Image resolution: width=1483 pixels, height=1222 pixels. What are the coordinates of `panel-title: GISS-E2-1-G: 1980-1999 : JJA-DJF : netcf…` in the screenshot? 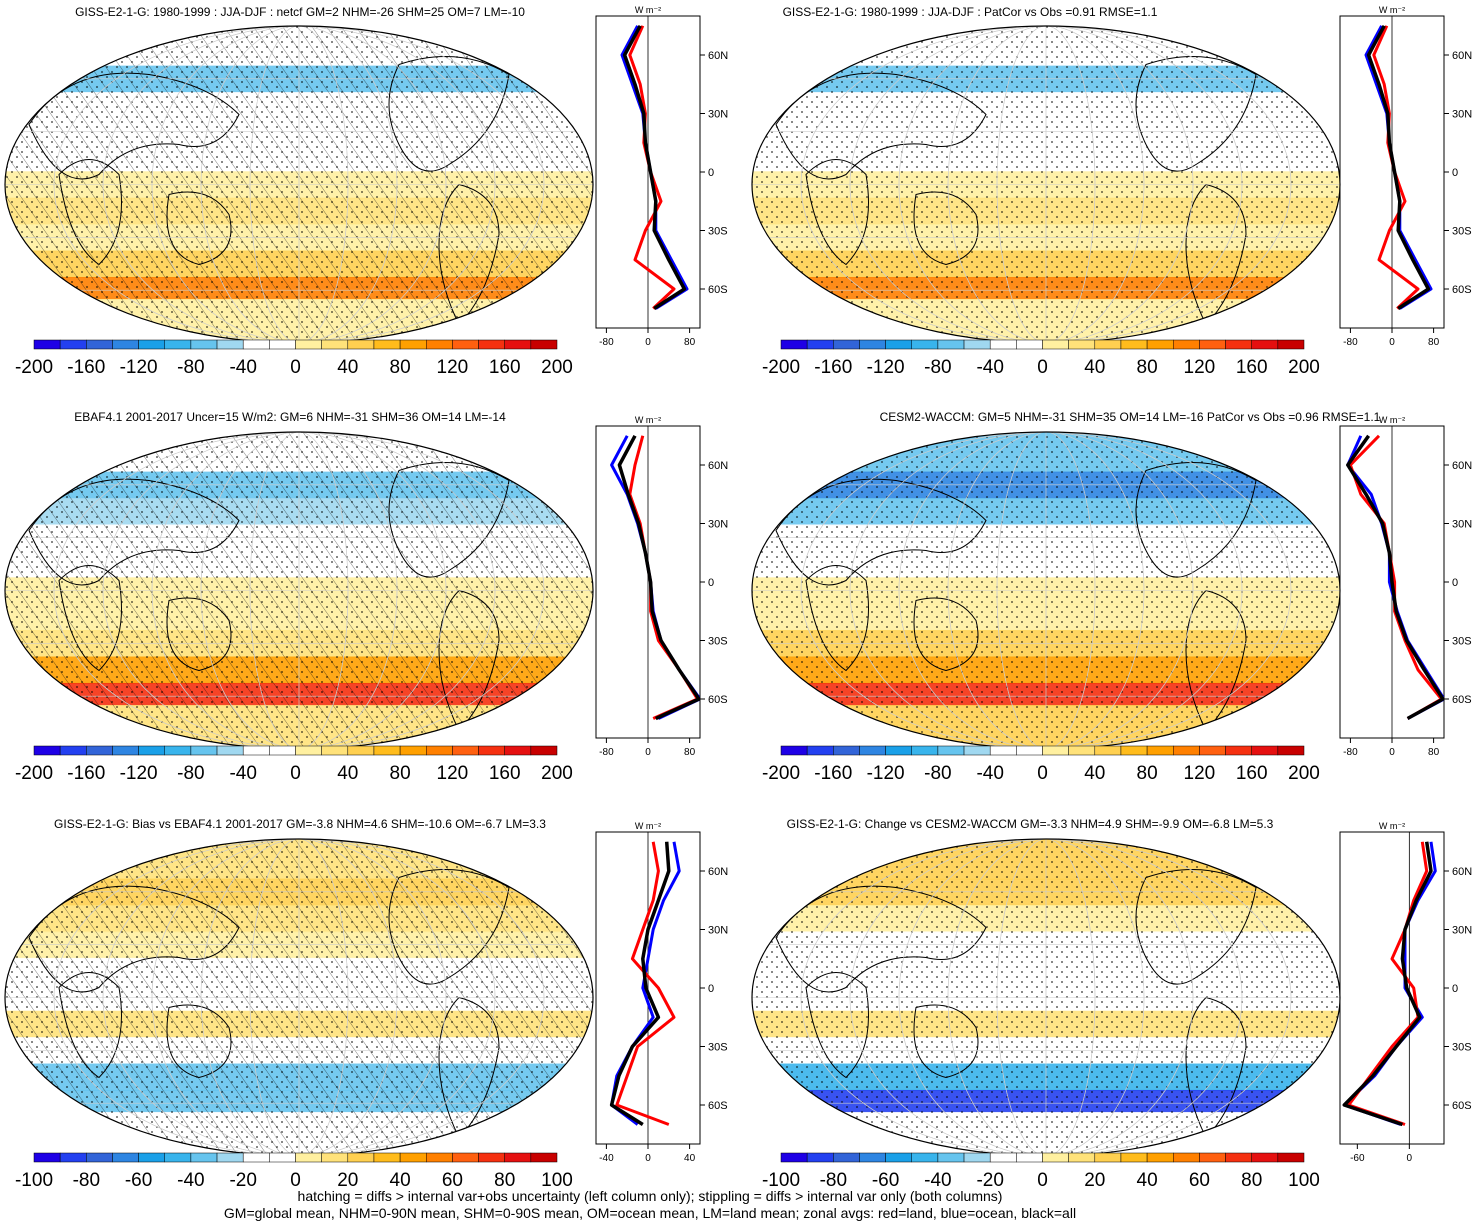 It's located at (300, 12).